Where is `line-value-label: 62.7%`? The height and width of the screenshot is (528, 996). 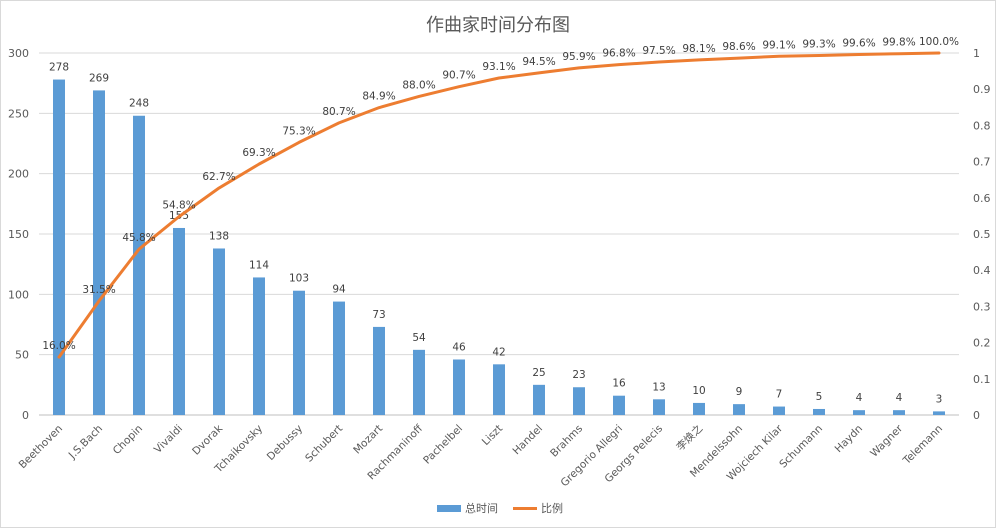 line-value-label: 62.7% is located at coordinates (218, 177).